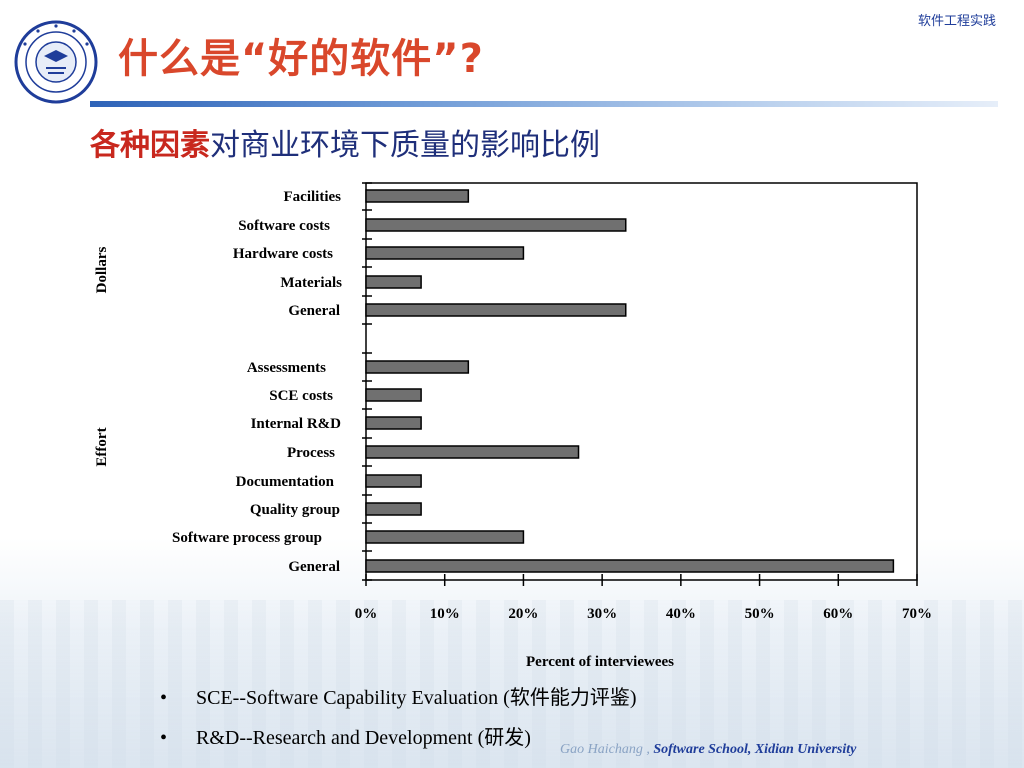 Image resolution: width=1024 pixels, height=768 pixels. What do you see at coordinates (602, 614) in the screenshot?
I see `x-tick-label: 30%` at bounding box center [602, 614].